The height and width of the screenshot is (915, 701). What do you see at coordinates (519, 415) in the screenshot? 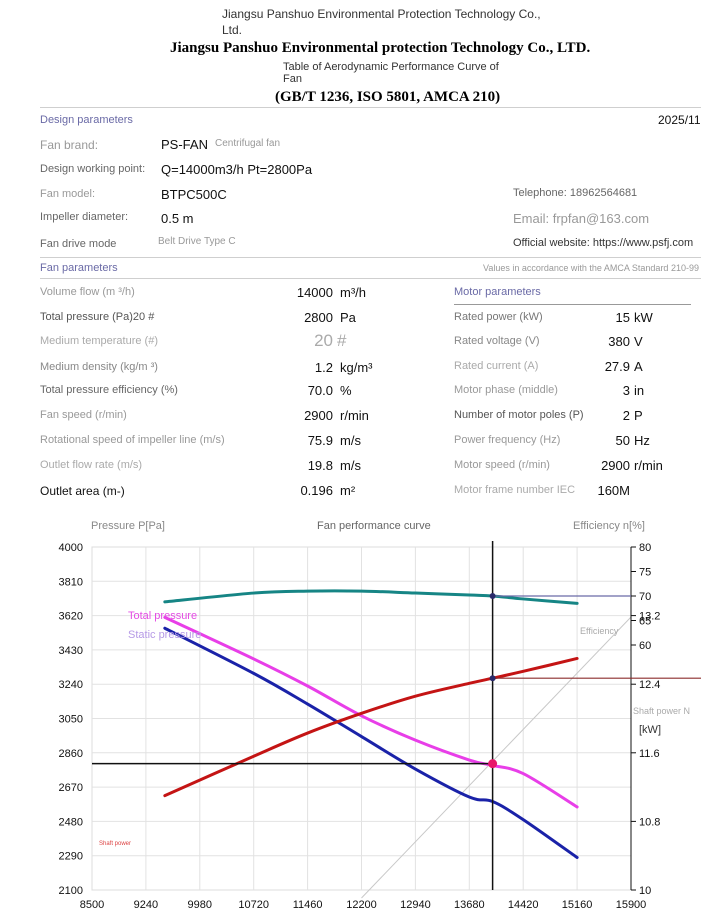
I see `motor-param-label: Number of motor poles (P)` at bounding box center [519, 415].